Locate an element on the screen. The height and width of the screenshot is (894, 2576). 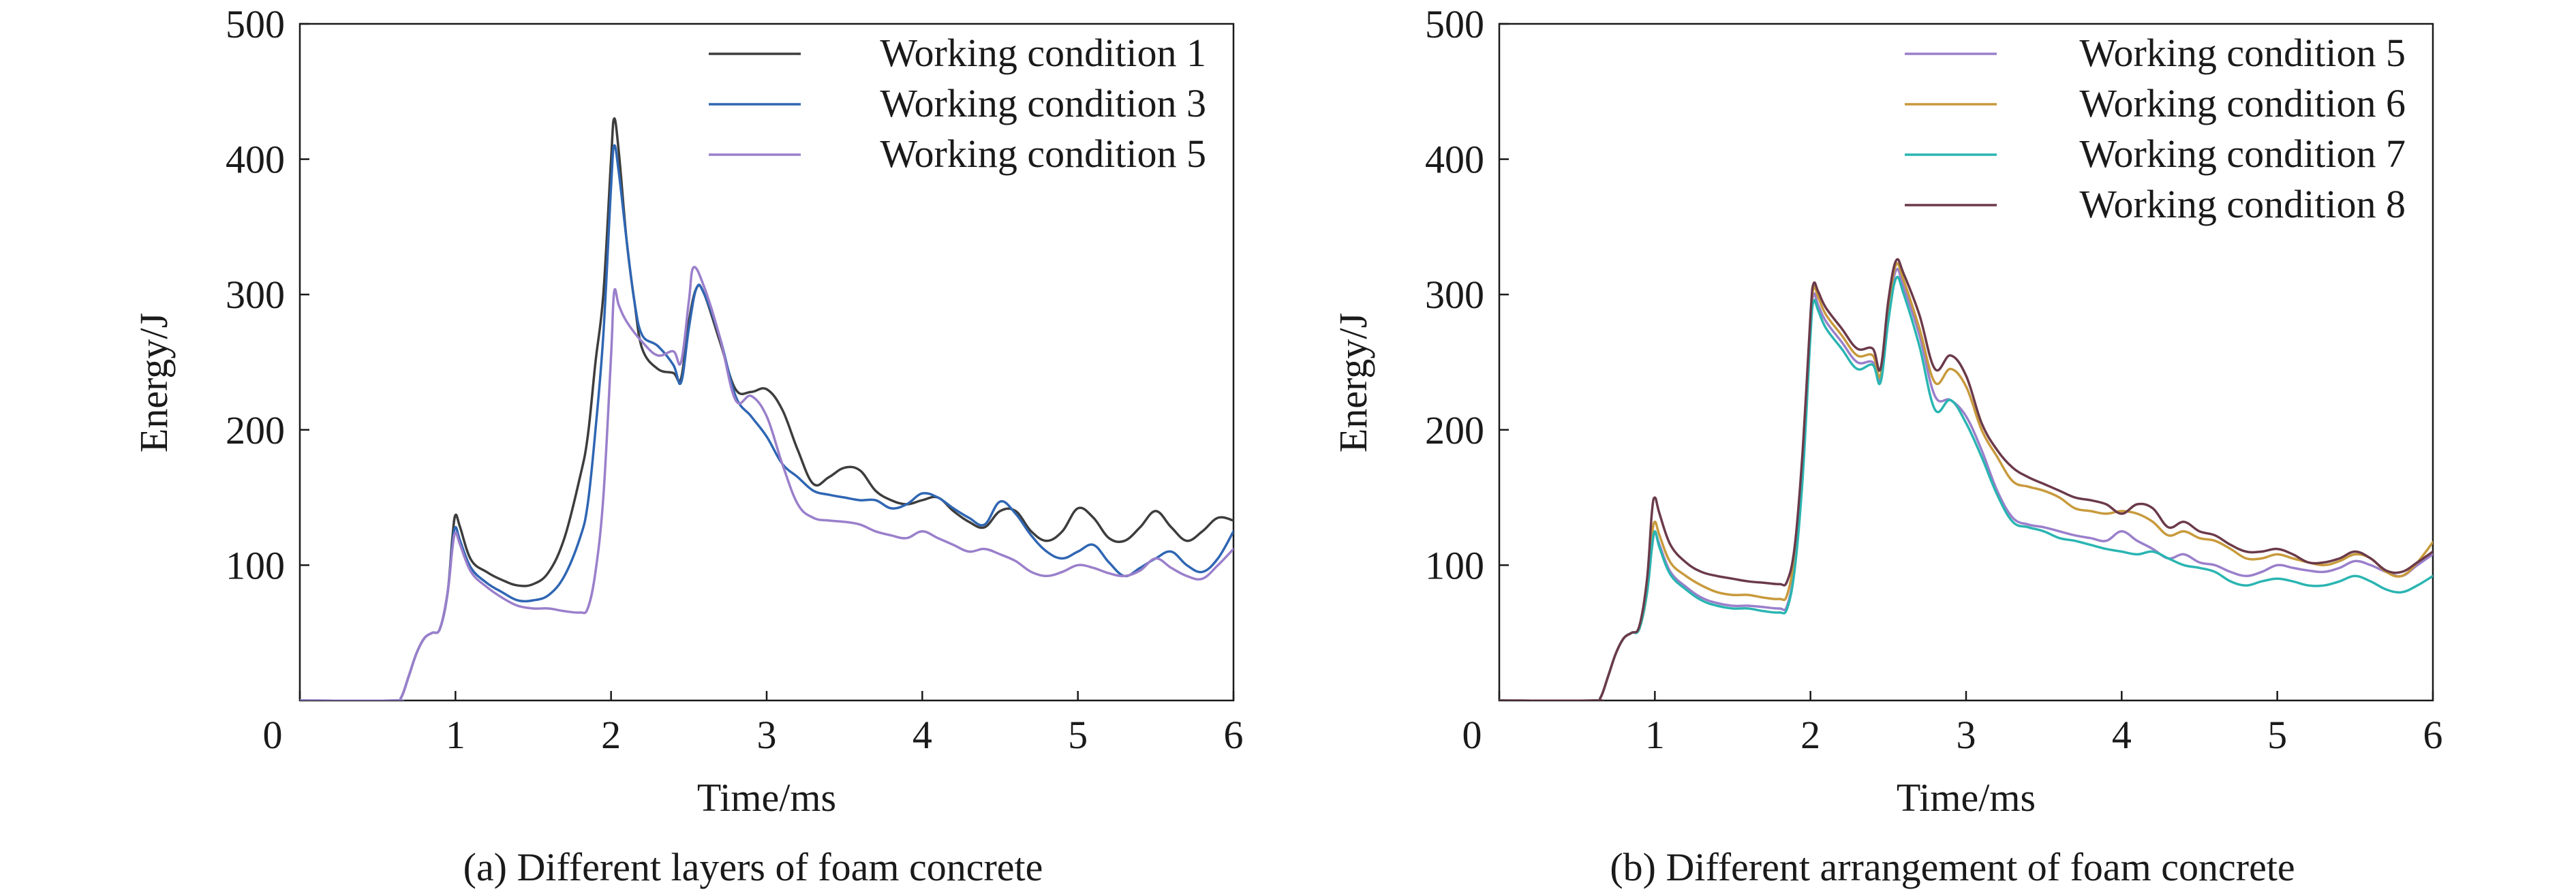
legend-label: Working condition 7 is located at coordinates (2242, 154).